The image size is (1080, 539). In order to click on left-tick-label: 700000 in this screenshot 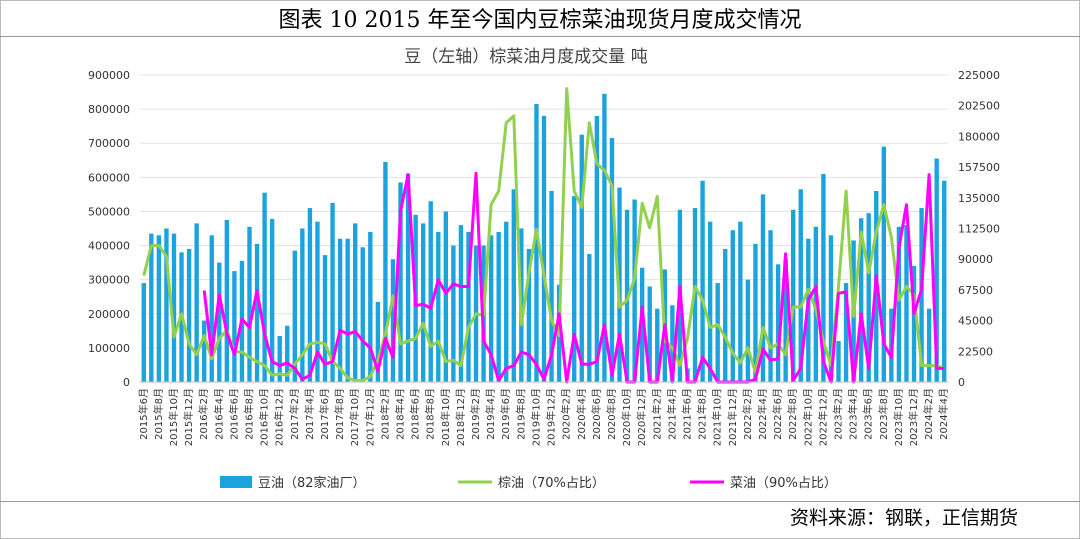, I will do `click(109, 143)`.